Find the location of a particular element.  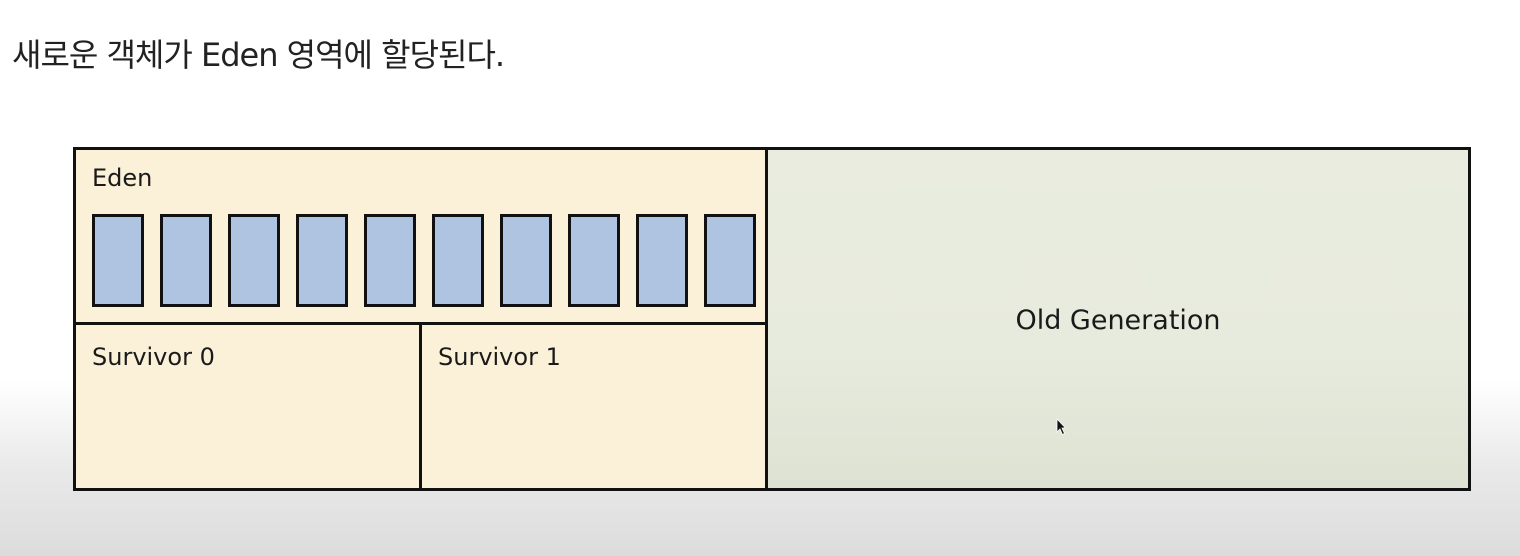

old-generation-label: Old Generation is located at coordinates (1118, 320).